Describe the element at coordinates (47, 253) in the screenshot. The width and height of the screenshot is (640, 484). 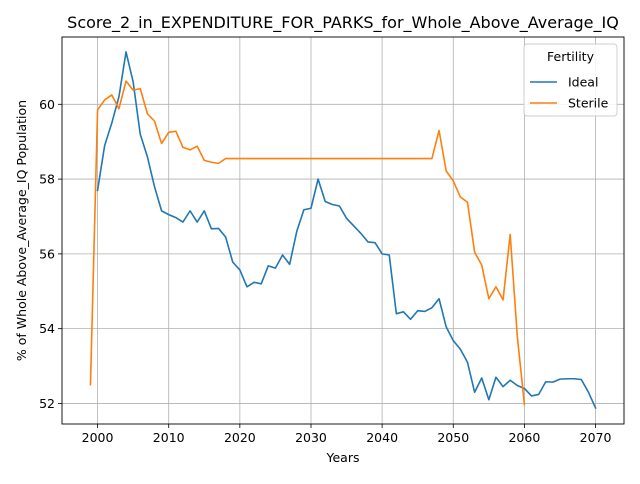
I see `y-tick-label: 56` at that location.